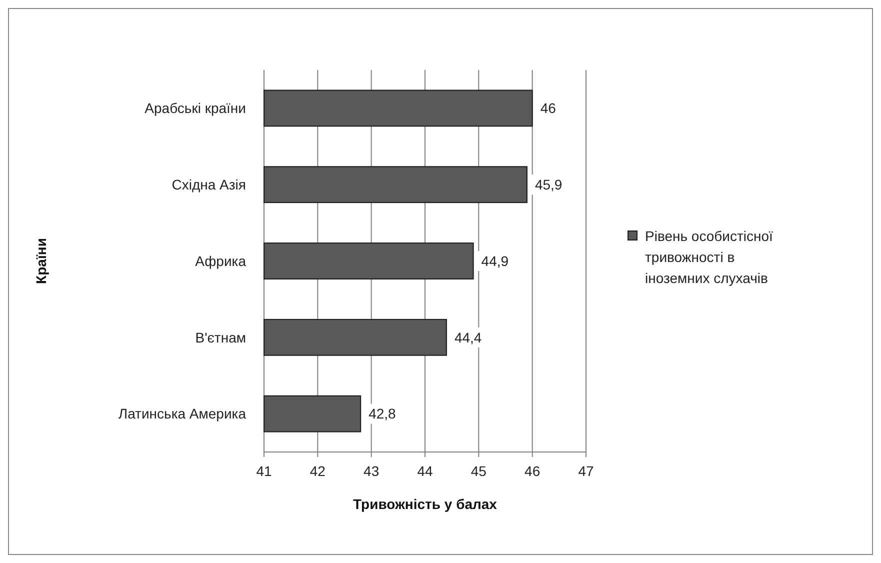 The image size is (881, 563). I want to click on data-label: 44,9, so click(495, 260).